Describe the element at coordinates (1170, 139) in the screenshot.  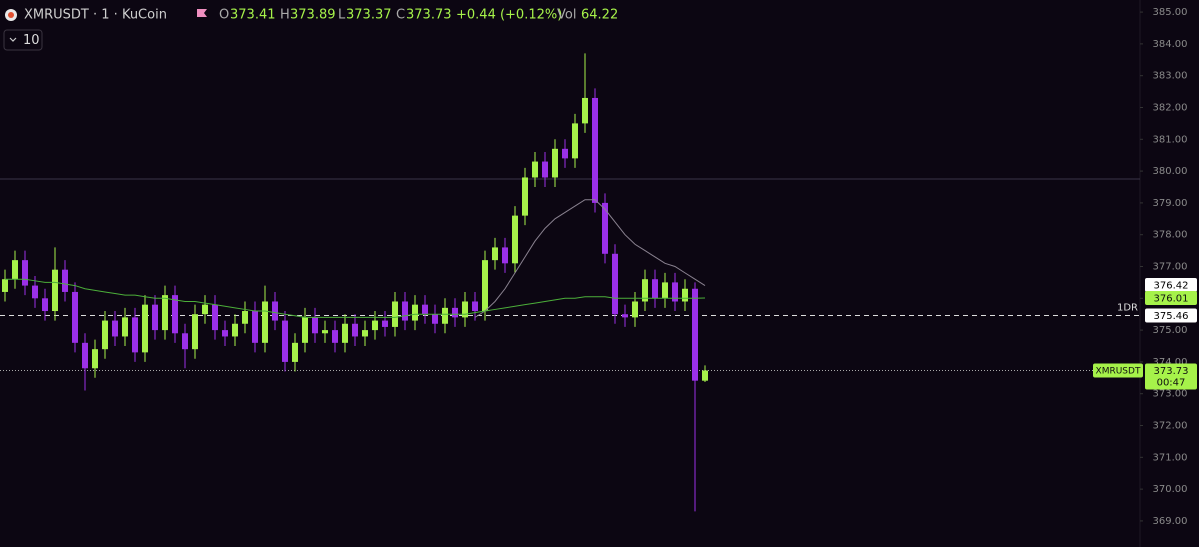
I see `y-tick-label: 381.00` at that location.